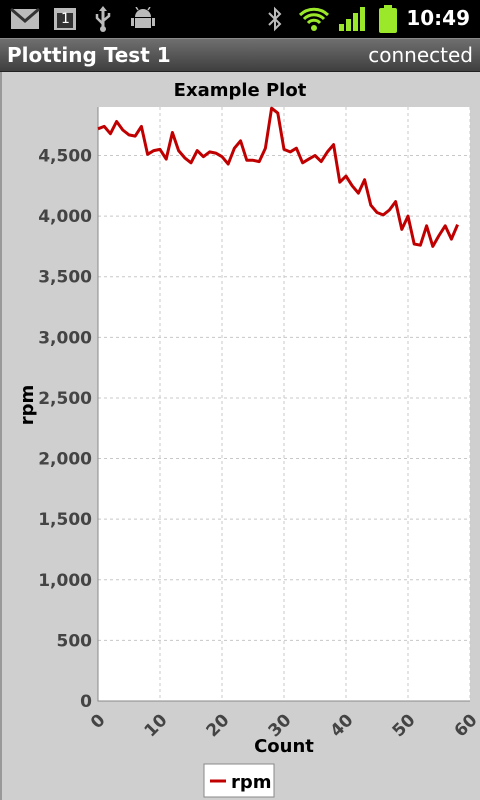  Describe the element at coordinates (65, 278) in the screenshot. I see `y-tick-label: 3,500` at that location.